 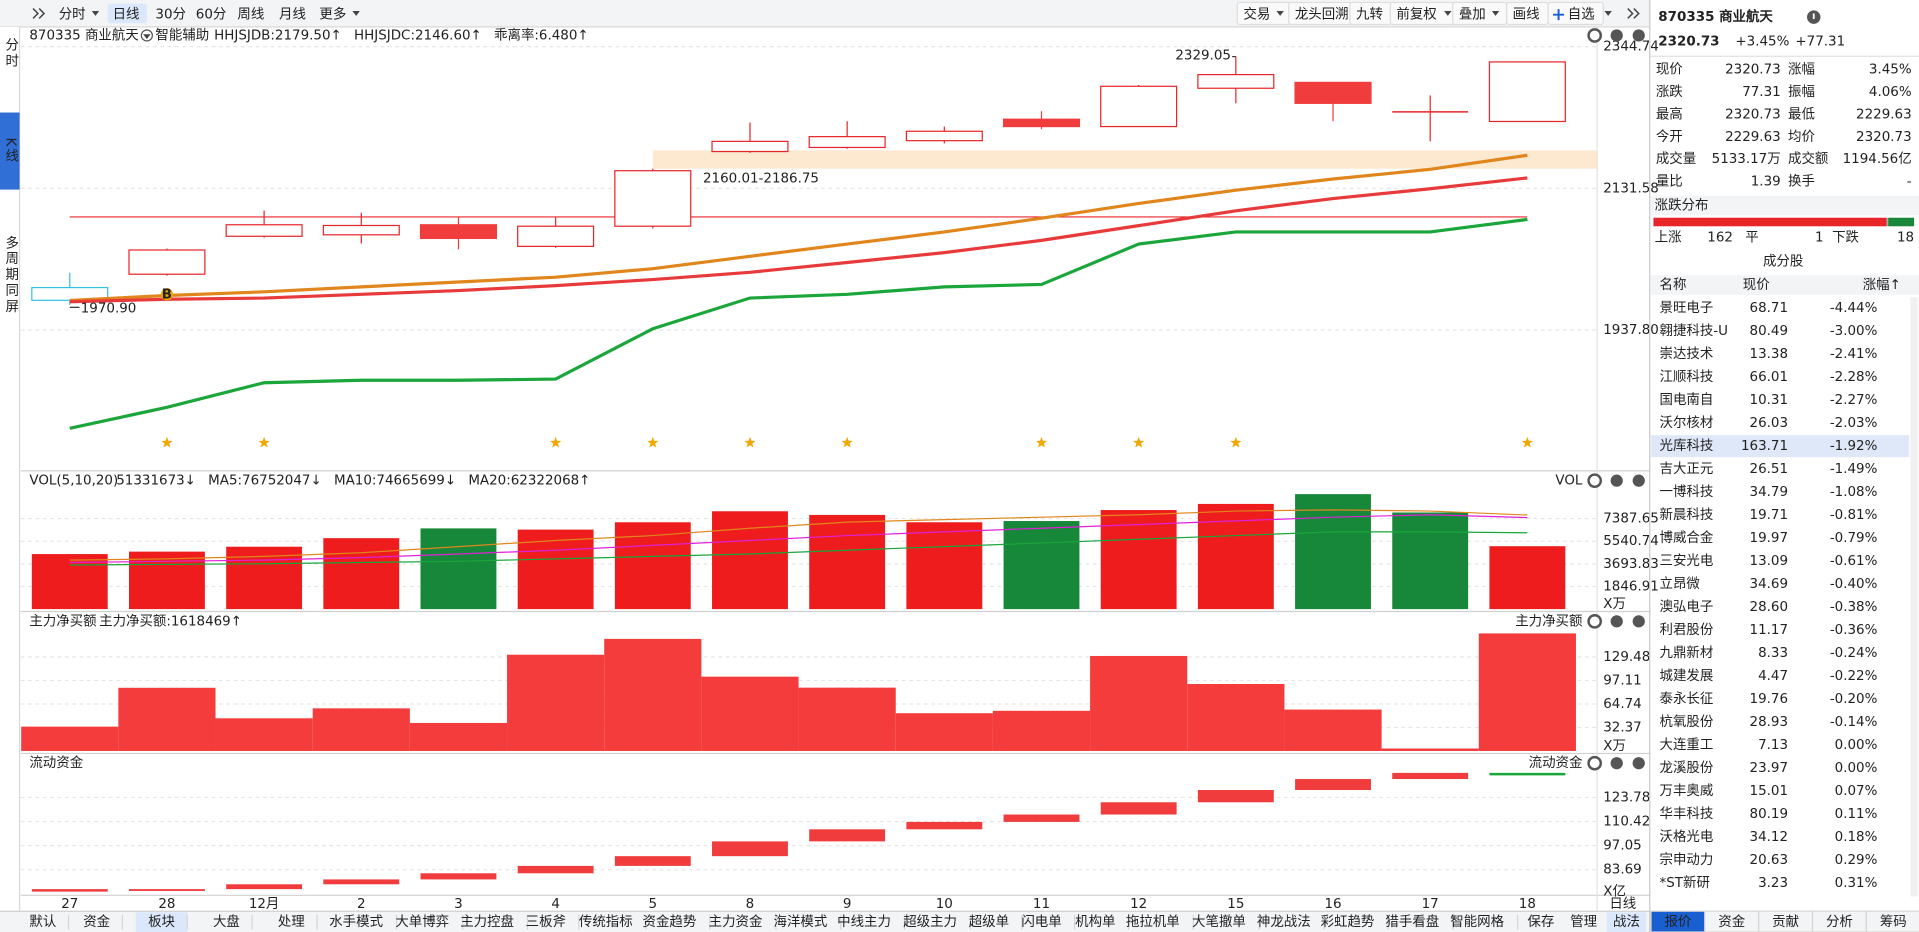 What do you see at coordinates (1041, 922) in the screenshot?
I see `bottom-tab: 闪电单` at bounding box center [1041, 922].